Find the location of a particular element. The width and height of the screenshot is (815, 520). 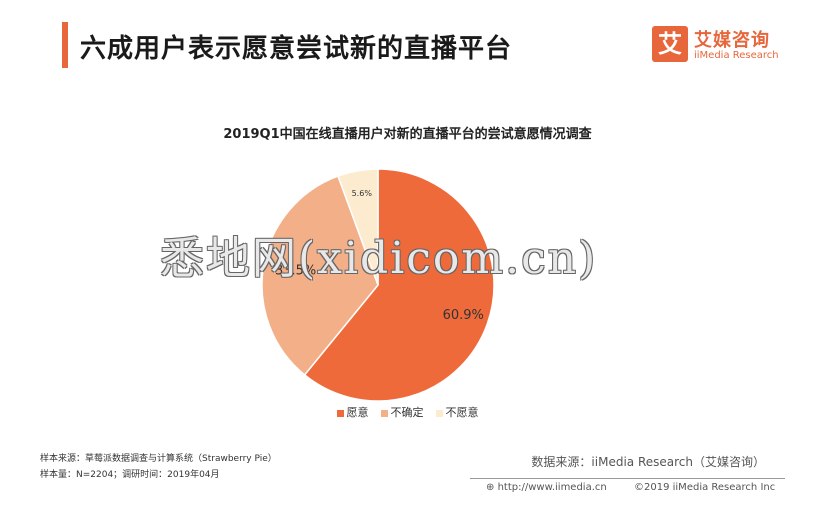

brand-logo: 艾 艾媒咨询 iiMedia Research is located at coordinates (722, 46).